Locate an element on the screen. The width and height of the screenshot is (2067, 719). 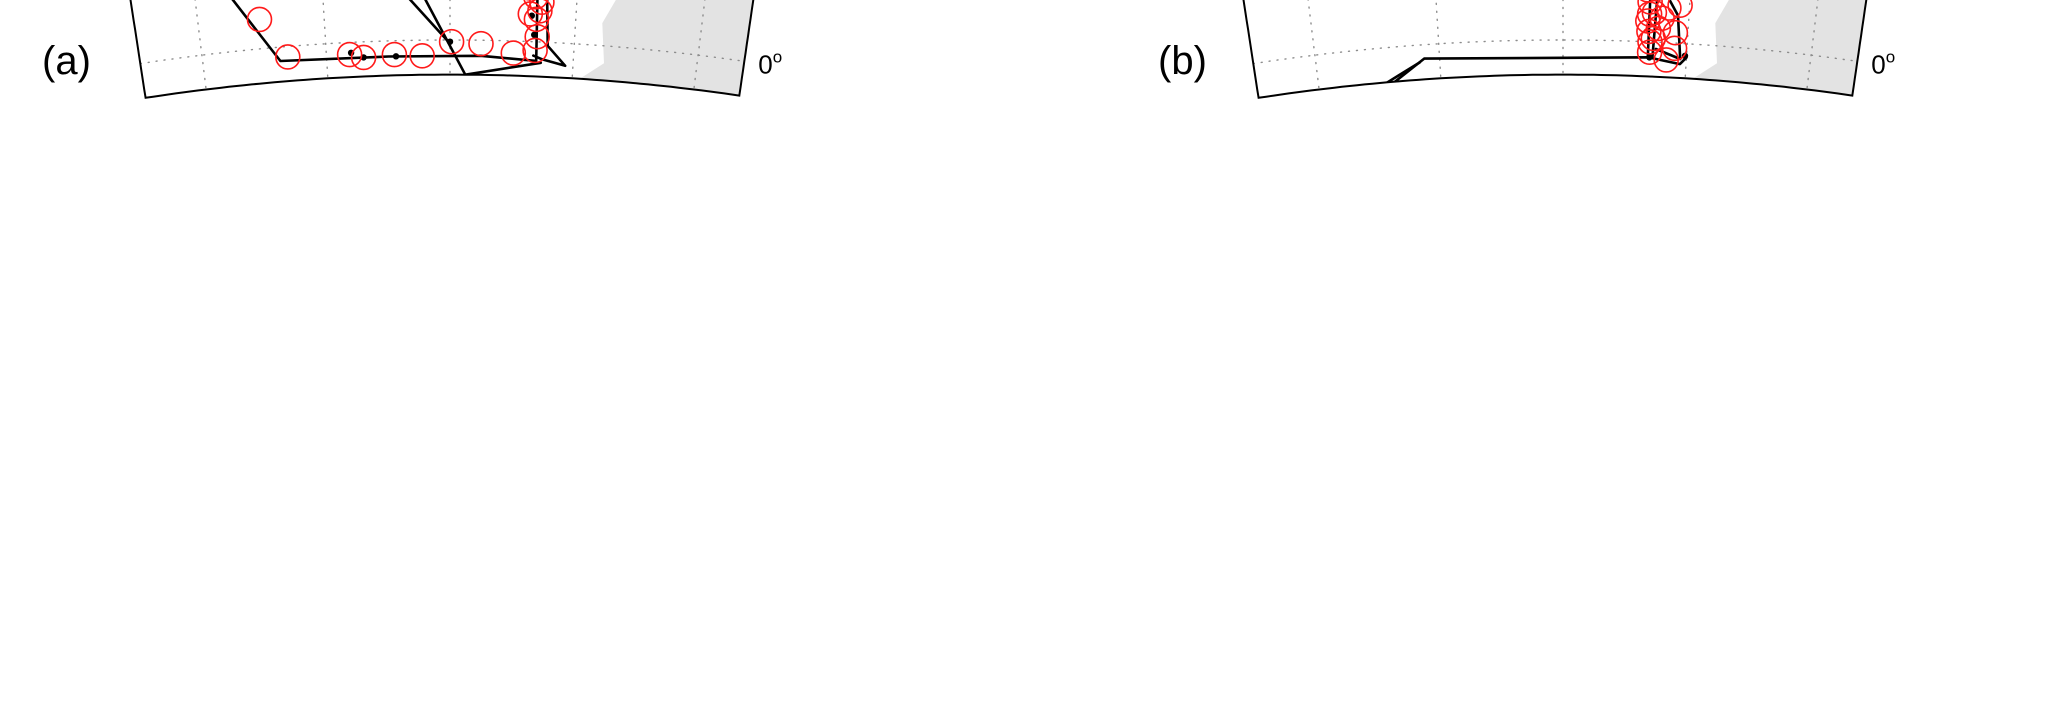
land-b is located at coordinates (1806, 49).